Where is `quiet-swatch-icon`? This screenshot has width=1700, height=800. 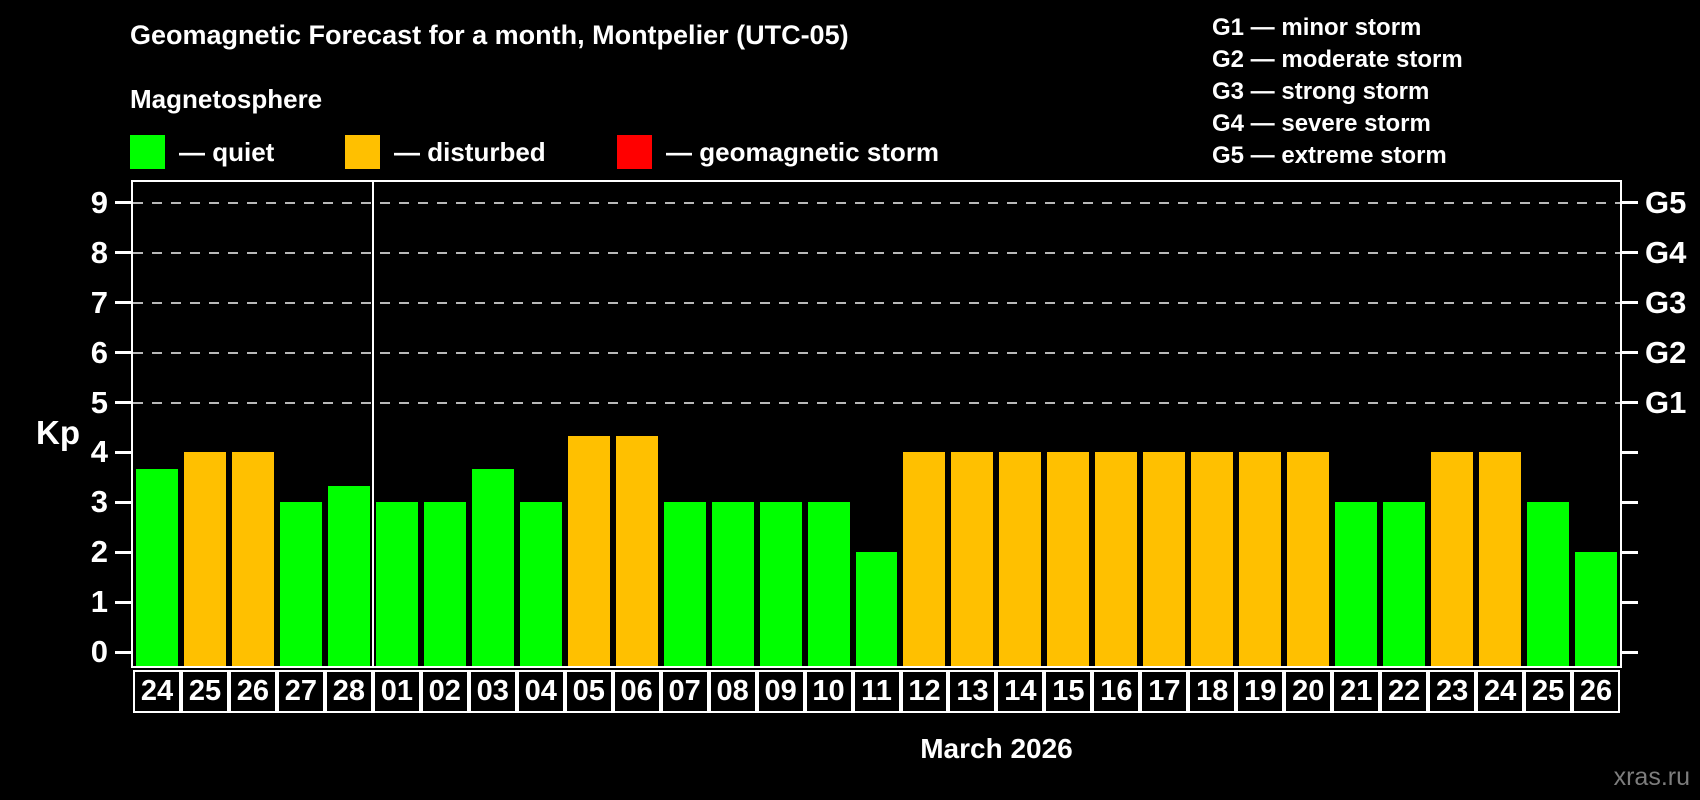
quiet-swatch-icon is located at coordinates (147, 152).